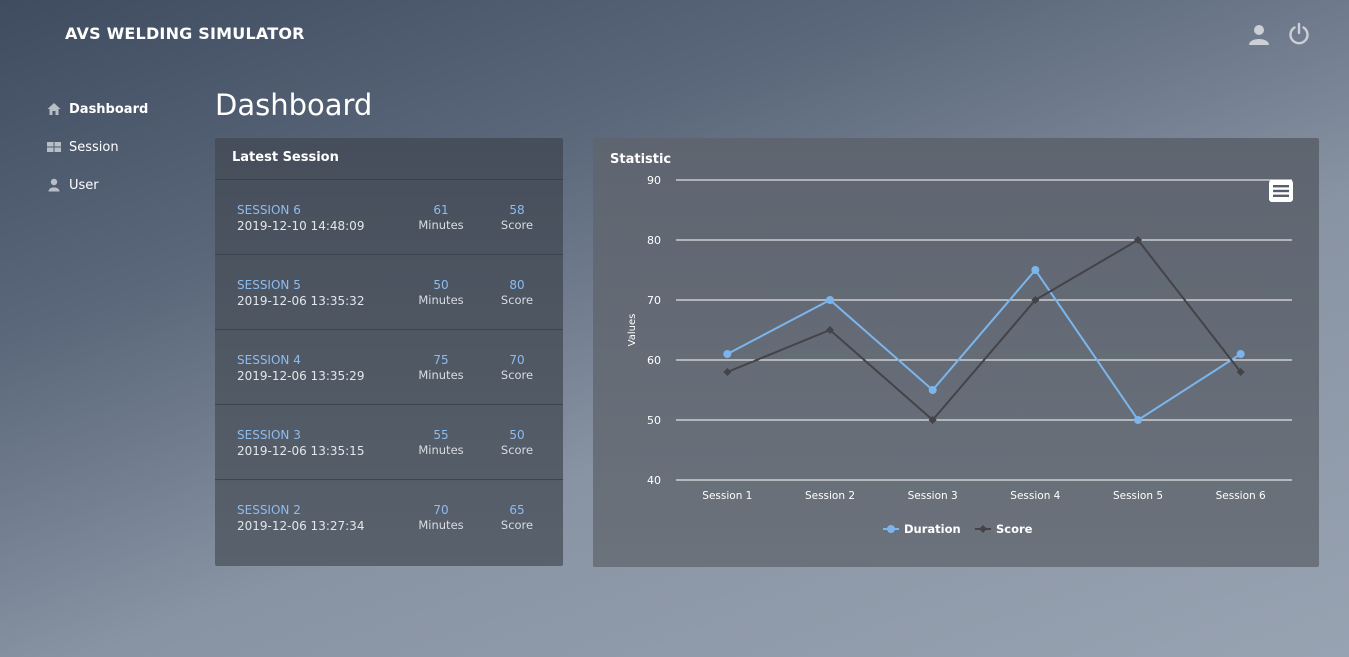  I want to click on session-score: 80 Score, so click(517, 292).